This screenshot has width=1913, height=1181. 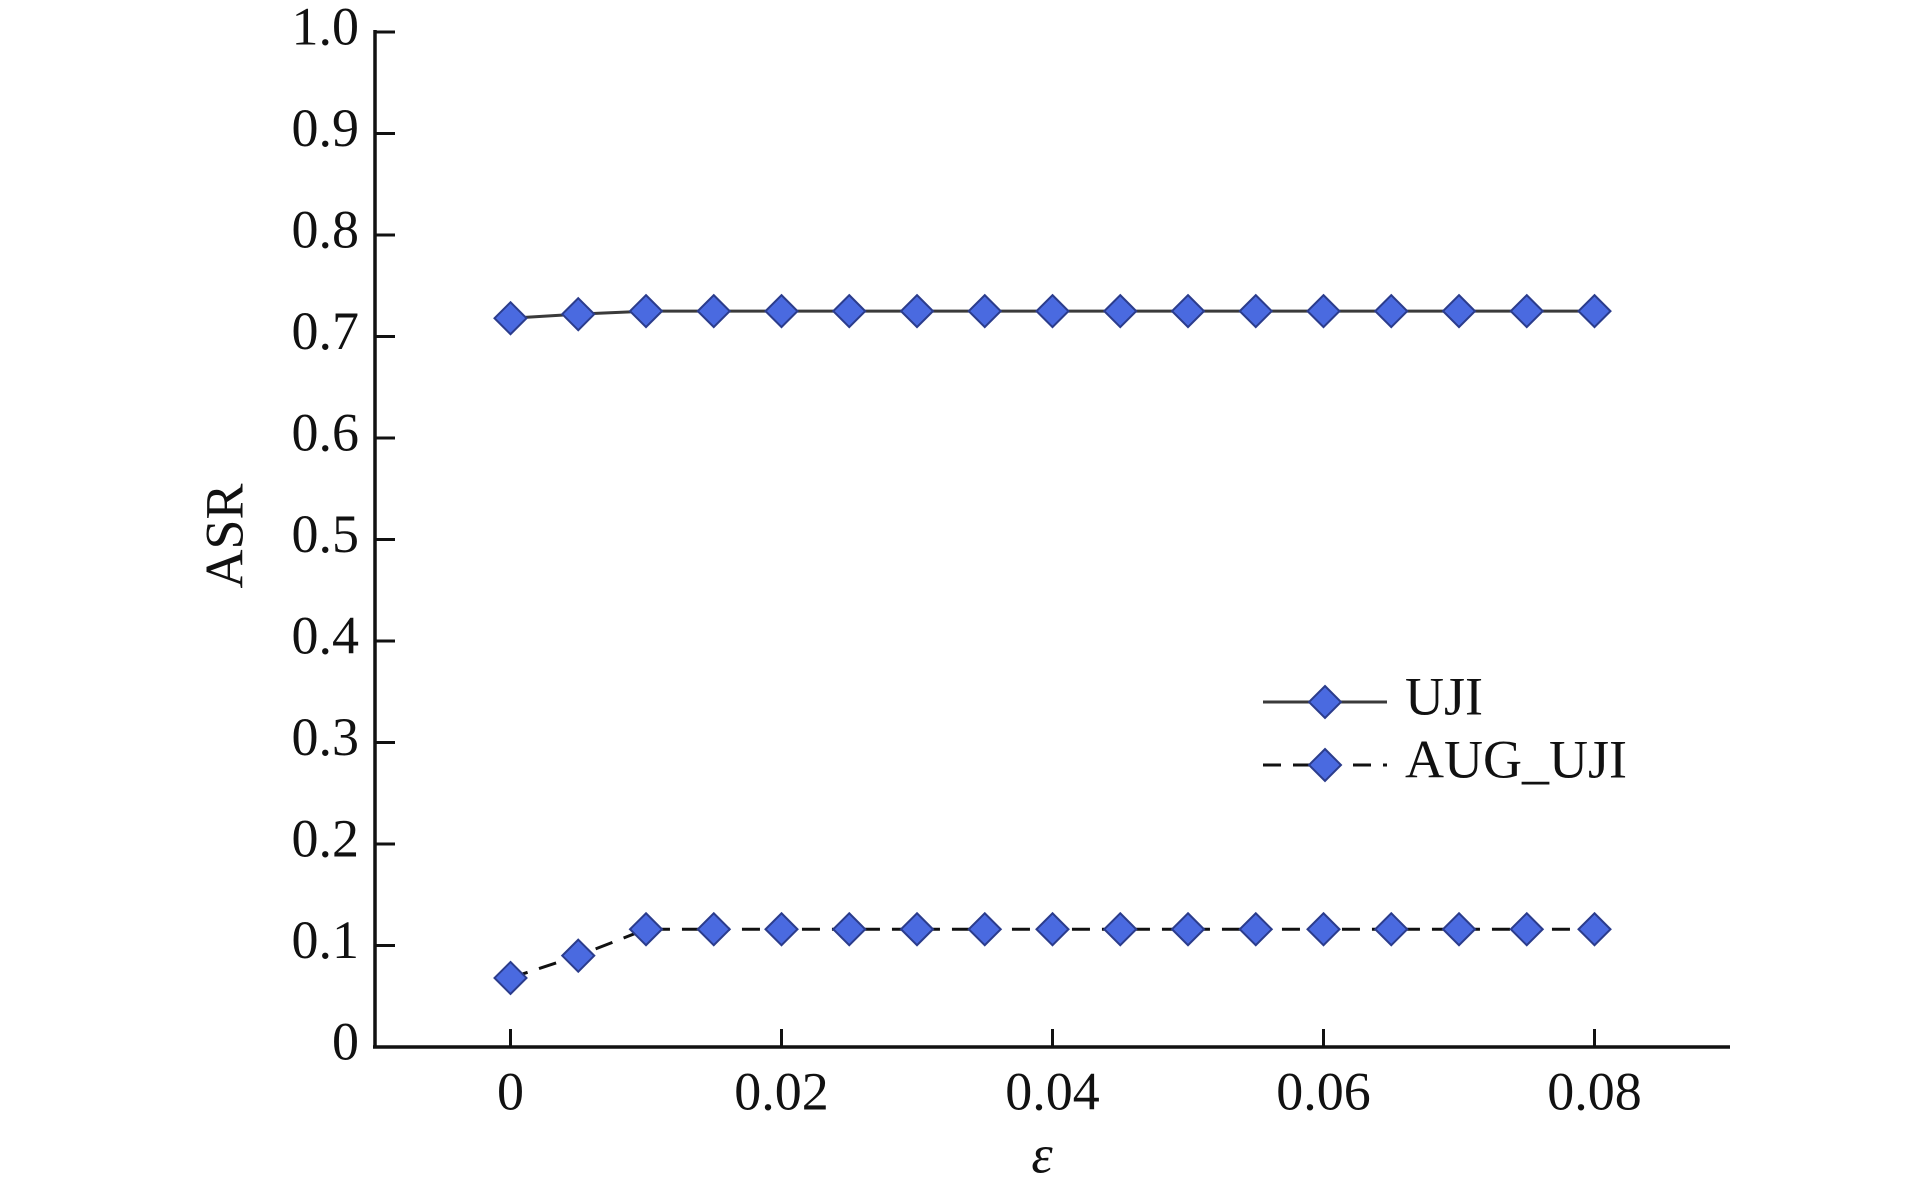 I want to click on legend-label: AUG_UJI, so click(x=1516, y=759).